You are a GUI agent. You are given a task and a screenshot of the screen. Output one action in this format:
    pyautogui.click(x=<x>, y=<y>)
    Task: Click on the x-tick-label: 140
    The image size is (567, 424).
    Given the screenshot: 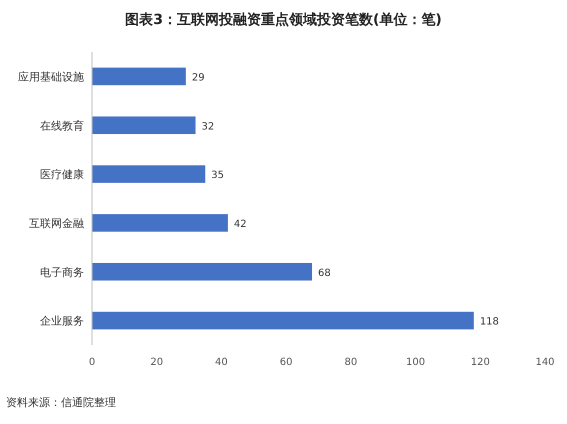 What is the action you would take?
    pyautogui.click(x=545, y=362)
    